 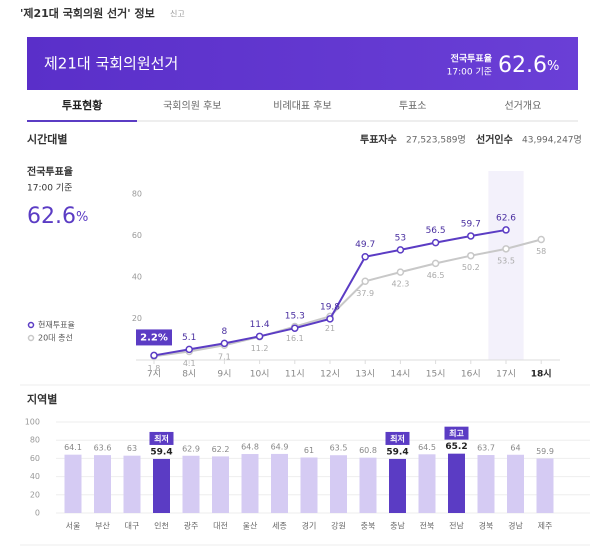 What do you see at coordinates (400, 284) in the screenshot?
I see `value-label: 42.3` at bounding box center [400, 284].